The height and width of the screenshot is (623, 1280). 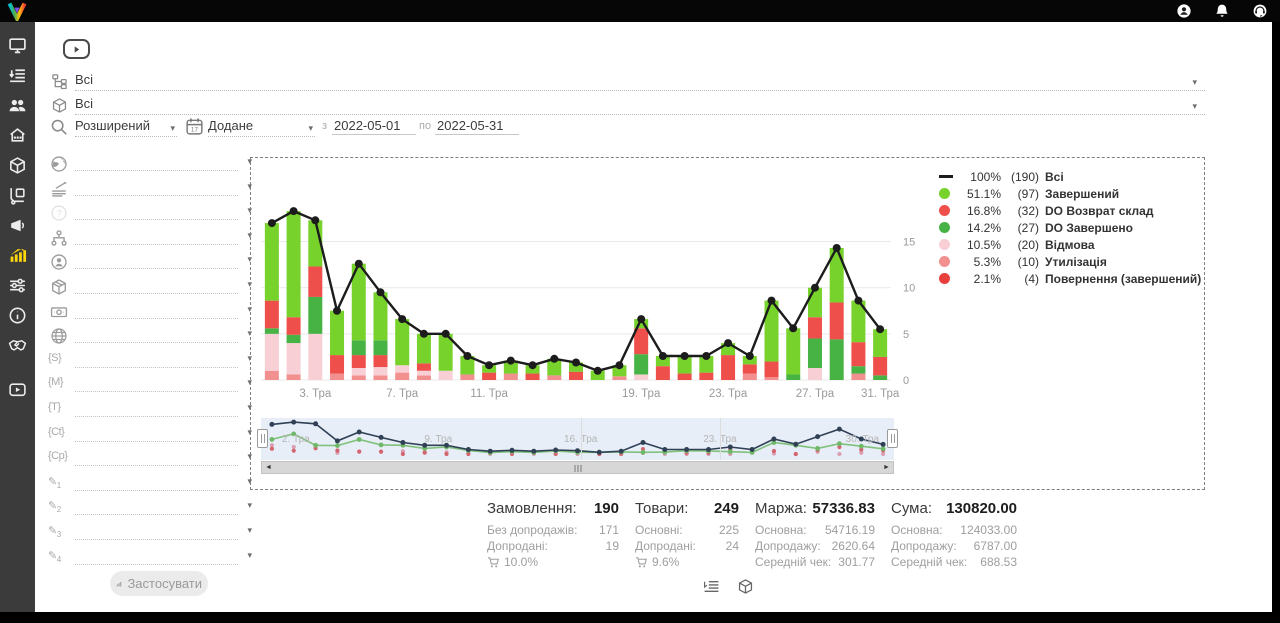 I want to click on svg-text: 7. Тра, so click(x=402, y=394).